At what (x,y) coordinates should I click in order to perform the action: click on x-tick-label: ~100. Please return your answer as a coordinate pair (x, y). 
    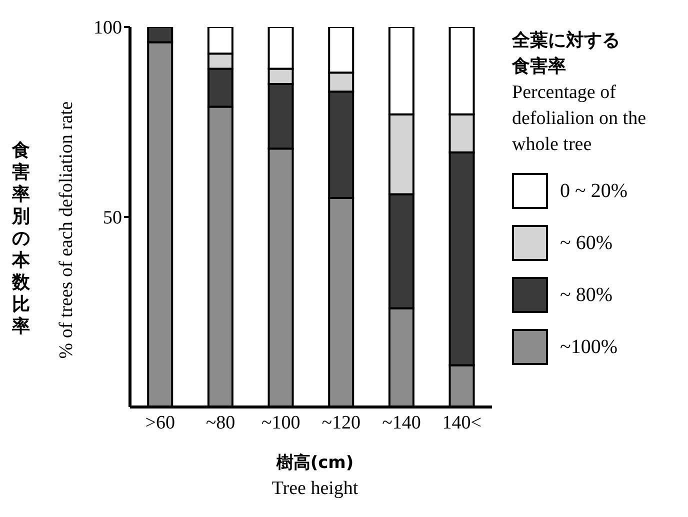
    Looking at the image, I should click on (280, 423).